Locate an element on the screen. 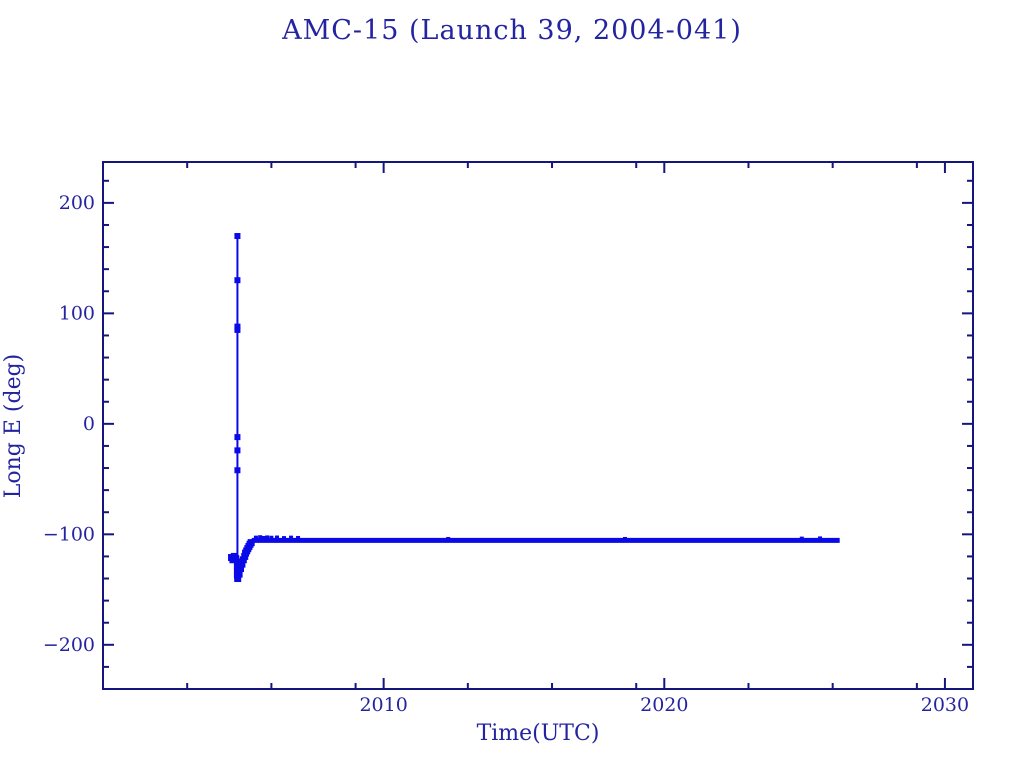 This screenshot has width=1024, height=772. x-axis-label: Time(UTC) is located at coordinates (538, 733).